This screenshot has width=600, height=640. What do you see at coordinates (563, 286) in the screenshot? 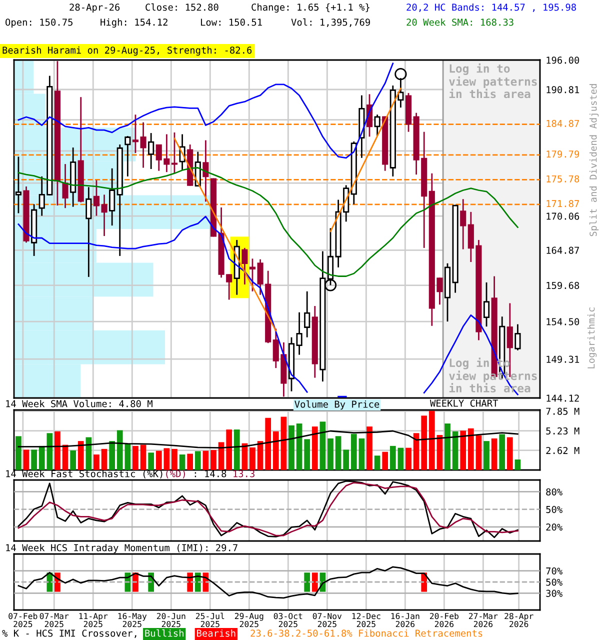
I see `y-tick-label: 159.68` at bounding box center [563, 286].